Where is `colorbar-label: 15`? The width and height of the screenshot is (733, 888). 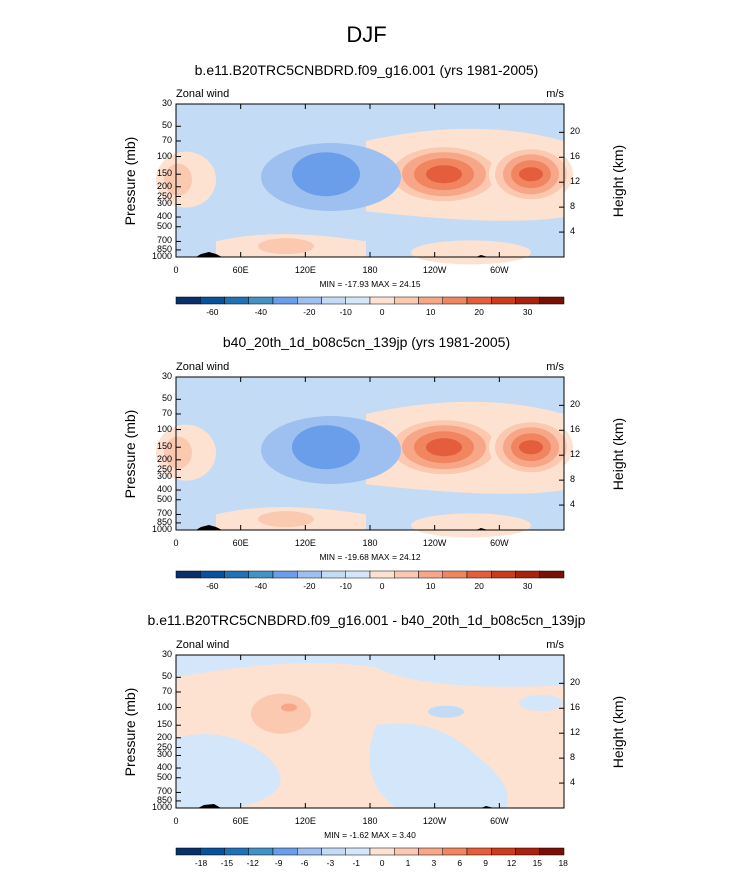
colorbar-label: 15 is located at coordinates (537, 863).